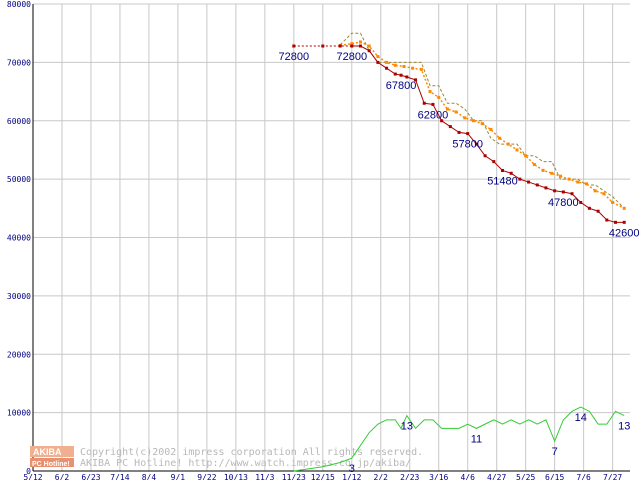 The width and height of the screenshot is (640, 480). I want to click on x-tick-label: 5/12, so click(32, 476).